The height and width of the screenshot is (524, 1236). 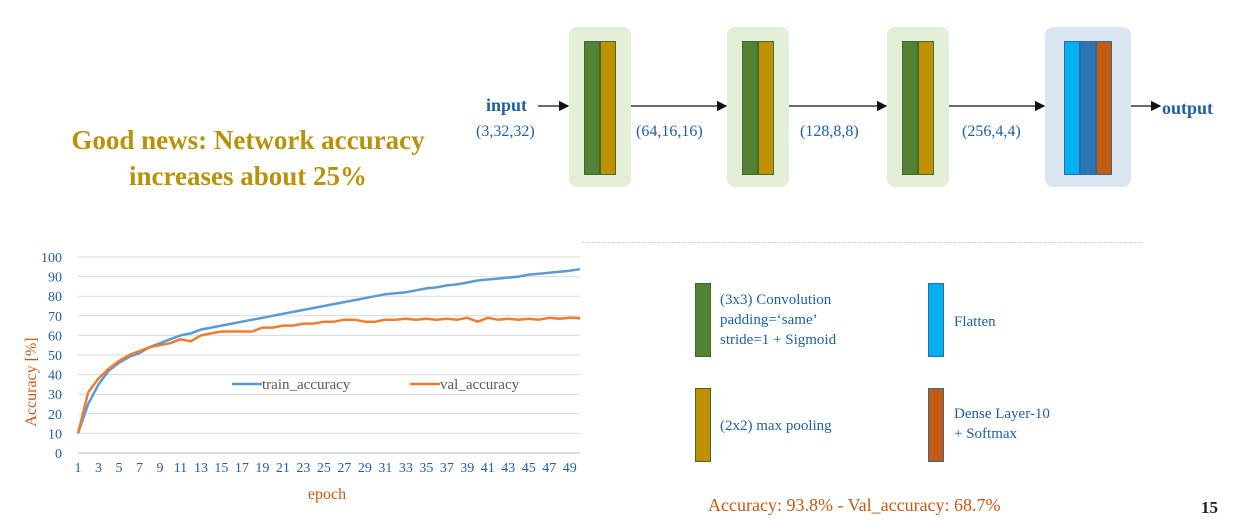 I want to click on legend-conv-swatch, so click(x=703, y=320).